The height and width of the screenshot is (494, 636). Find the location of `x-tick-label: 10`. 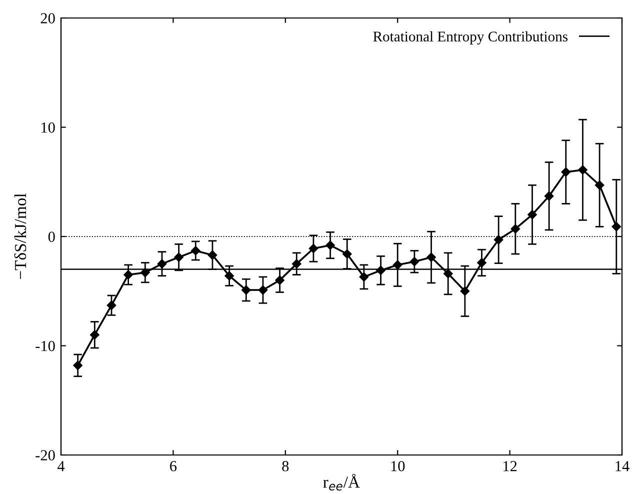

x-tick-label: 10 is located at coordinates (398, 466).